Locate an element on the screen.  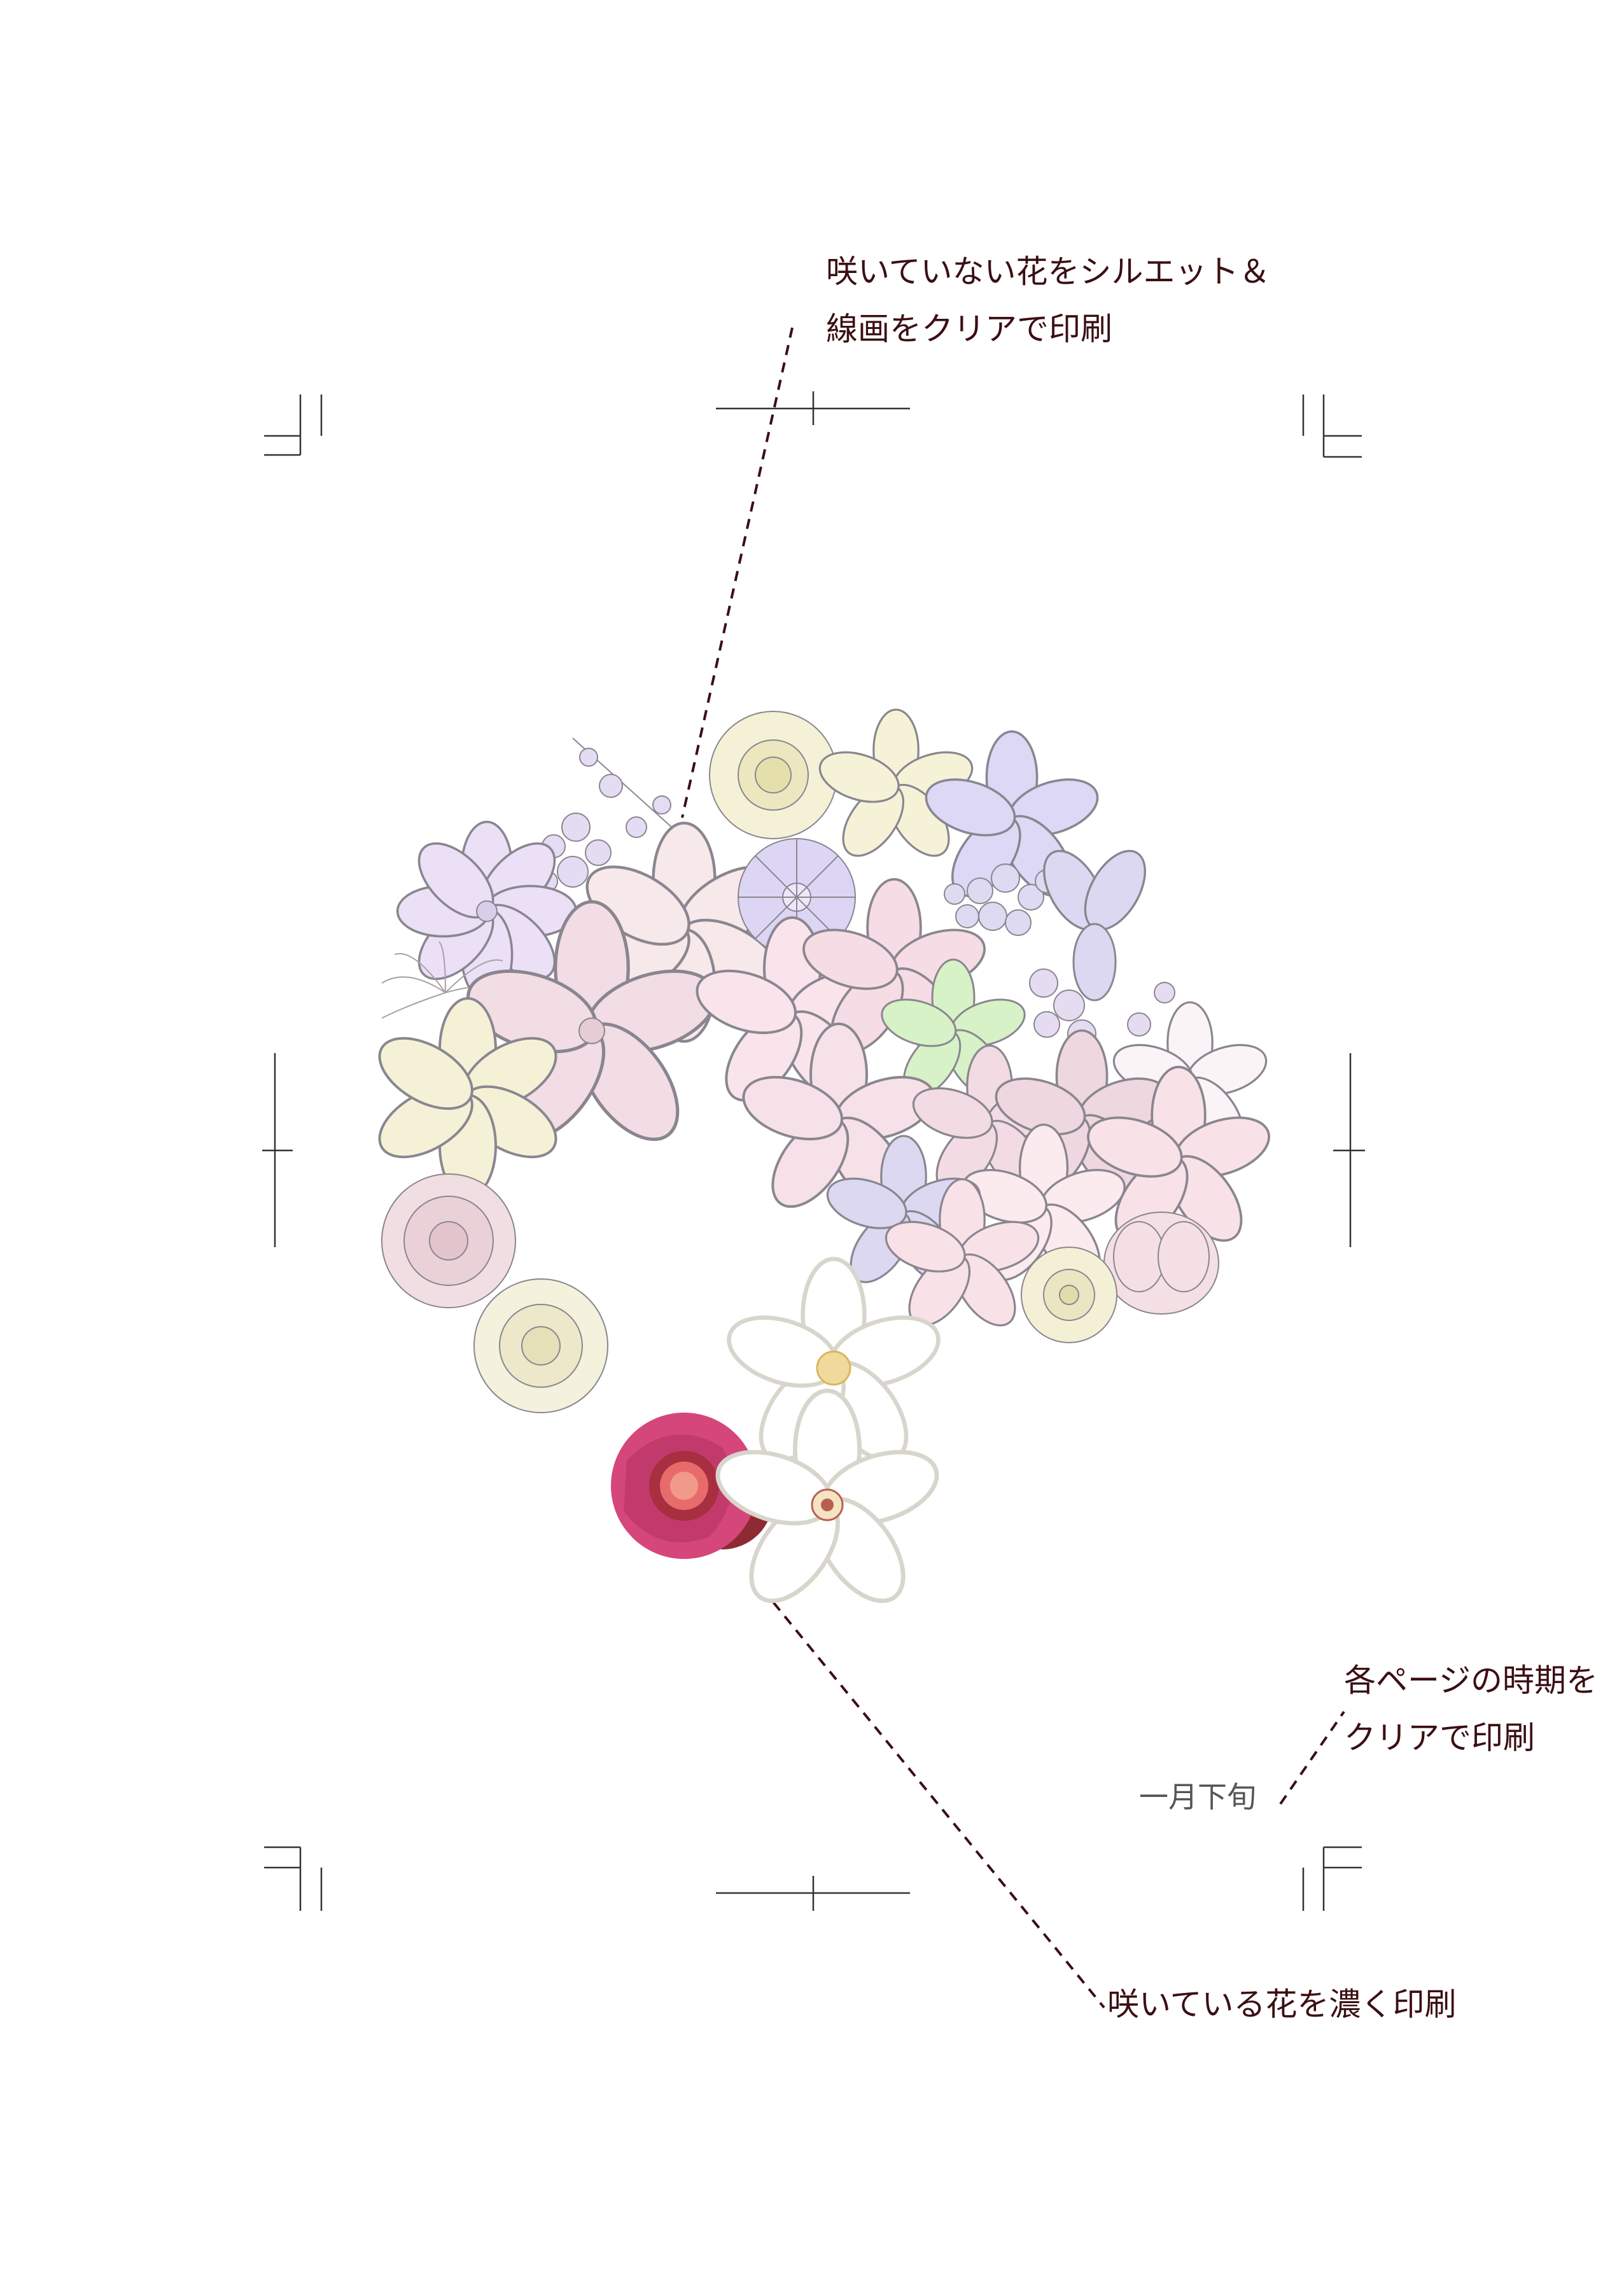
annotation-unbloomed-line-1: 咲いていない花をシルエット＆ is located at coordinates (1048, 271).